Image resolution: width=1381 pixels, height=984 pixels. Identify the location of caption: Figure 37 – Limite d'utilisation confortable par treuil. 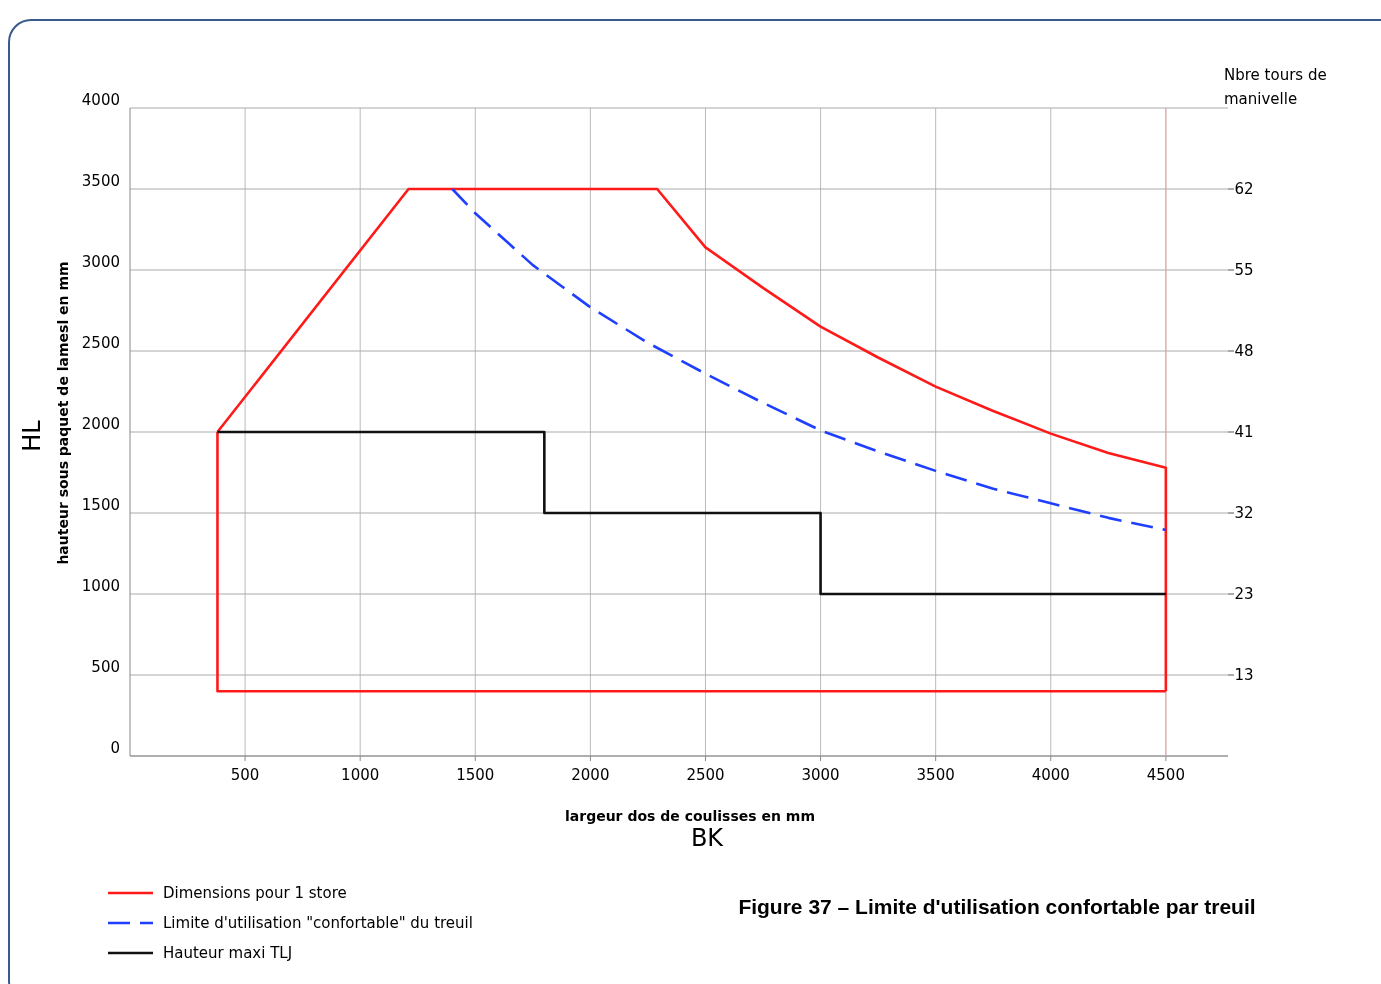
(997, 906).